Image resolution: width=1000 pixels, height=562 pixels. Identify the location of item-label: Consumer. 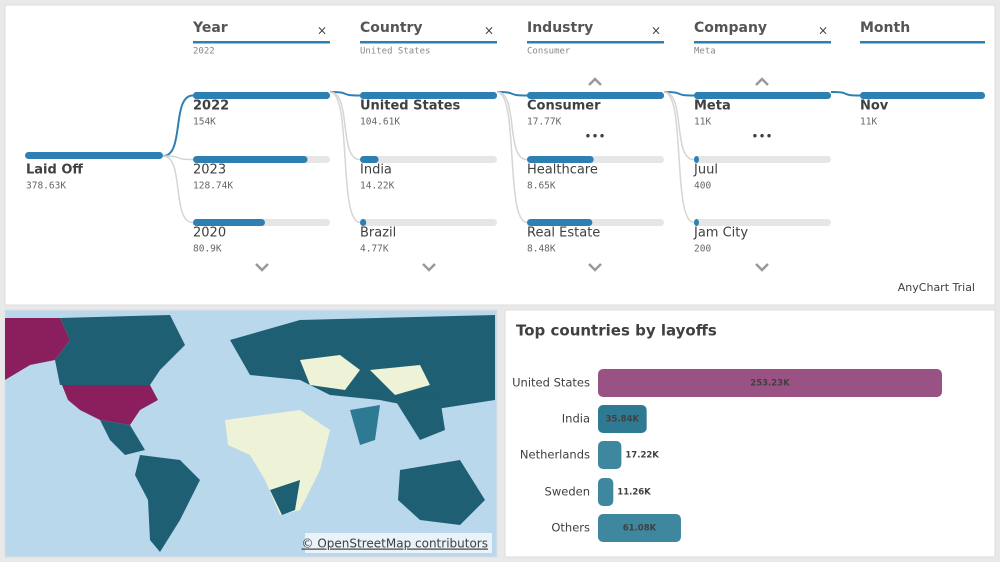
(564, 106).